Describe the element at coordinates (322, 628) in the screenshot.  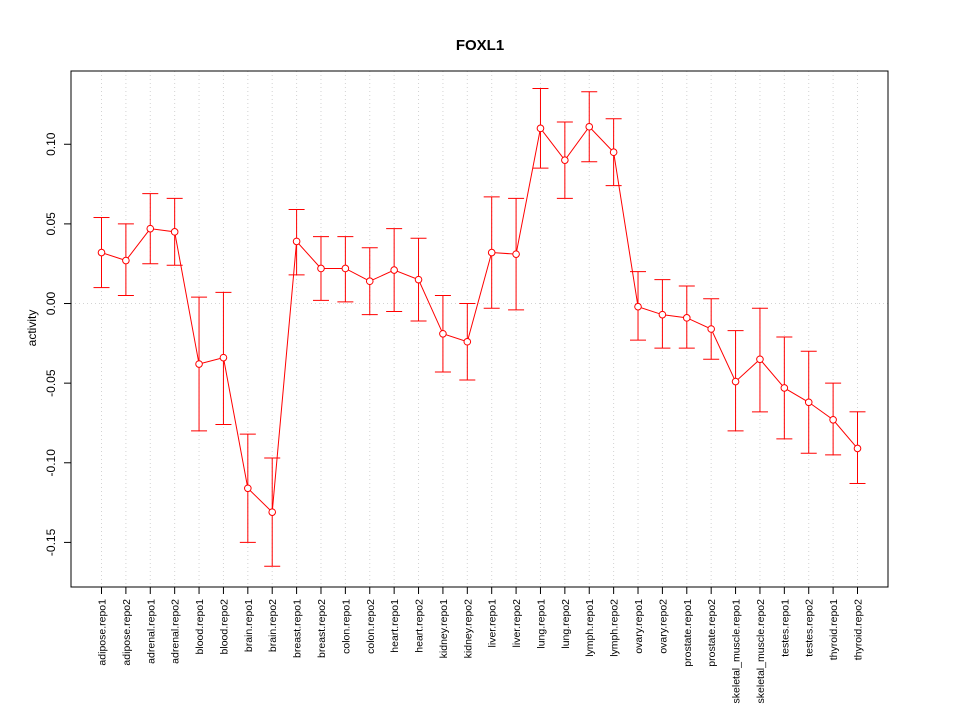
I see `x-tick-label: breast.repo2` at that location.